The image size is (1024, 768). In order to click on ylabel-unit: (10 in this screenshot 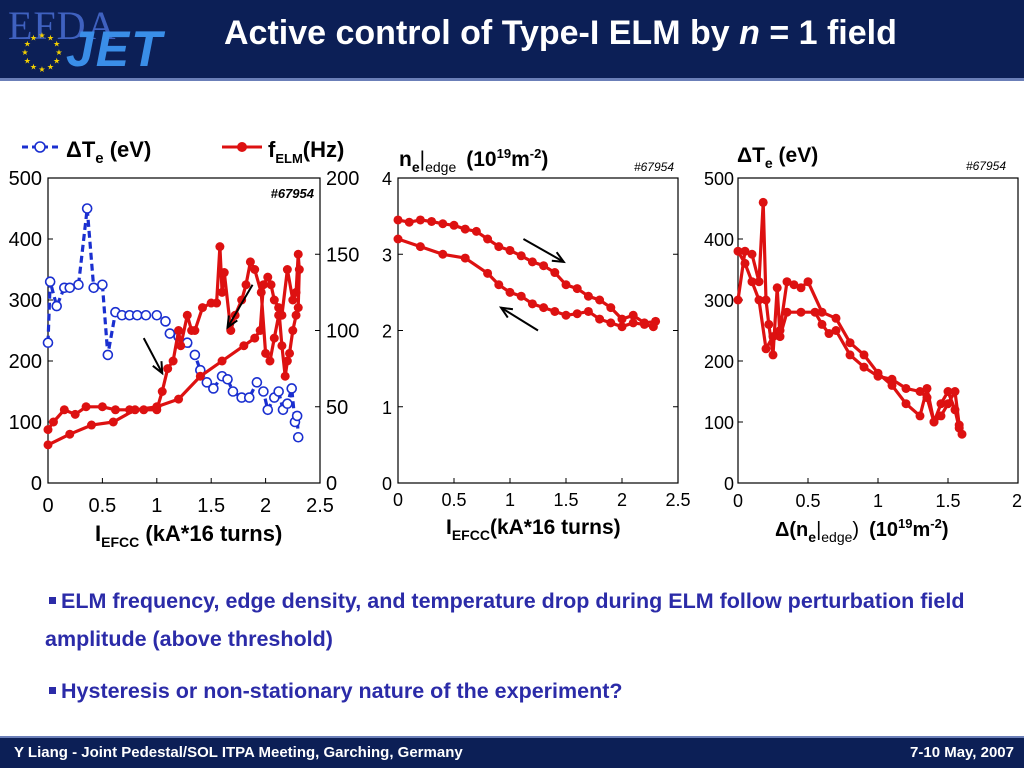, I will do `click(481, 159)`.